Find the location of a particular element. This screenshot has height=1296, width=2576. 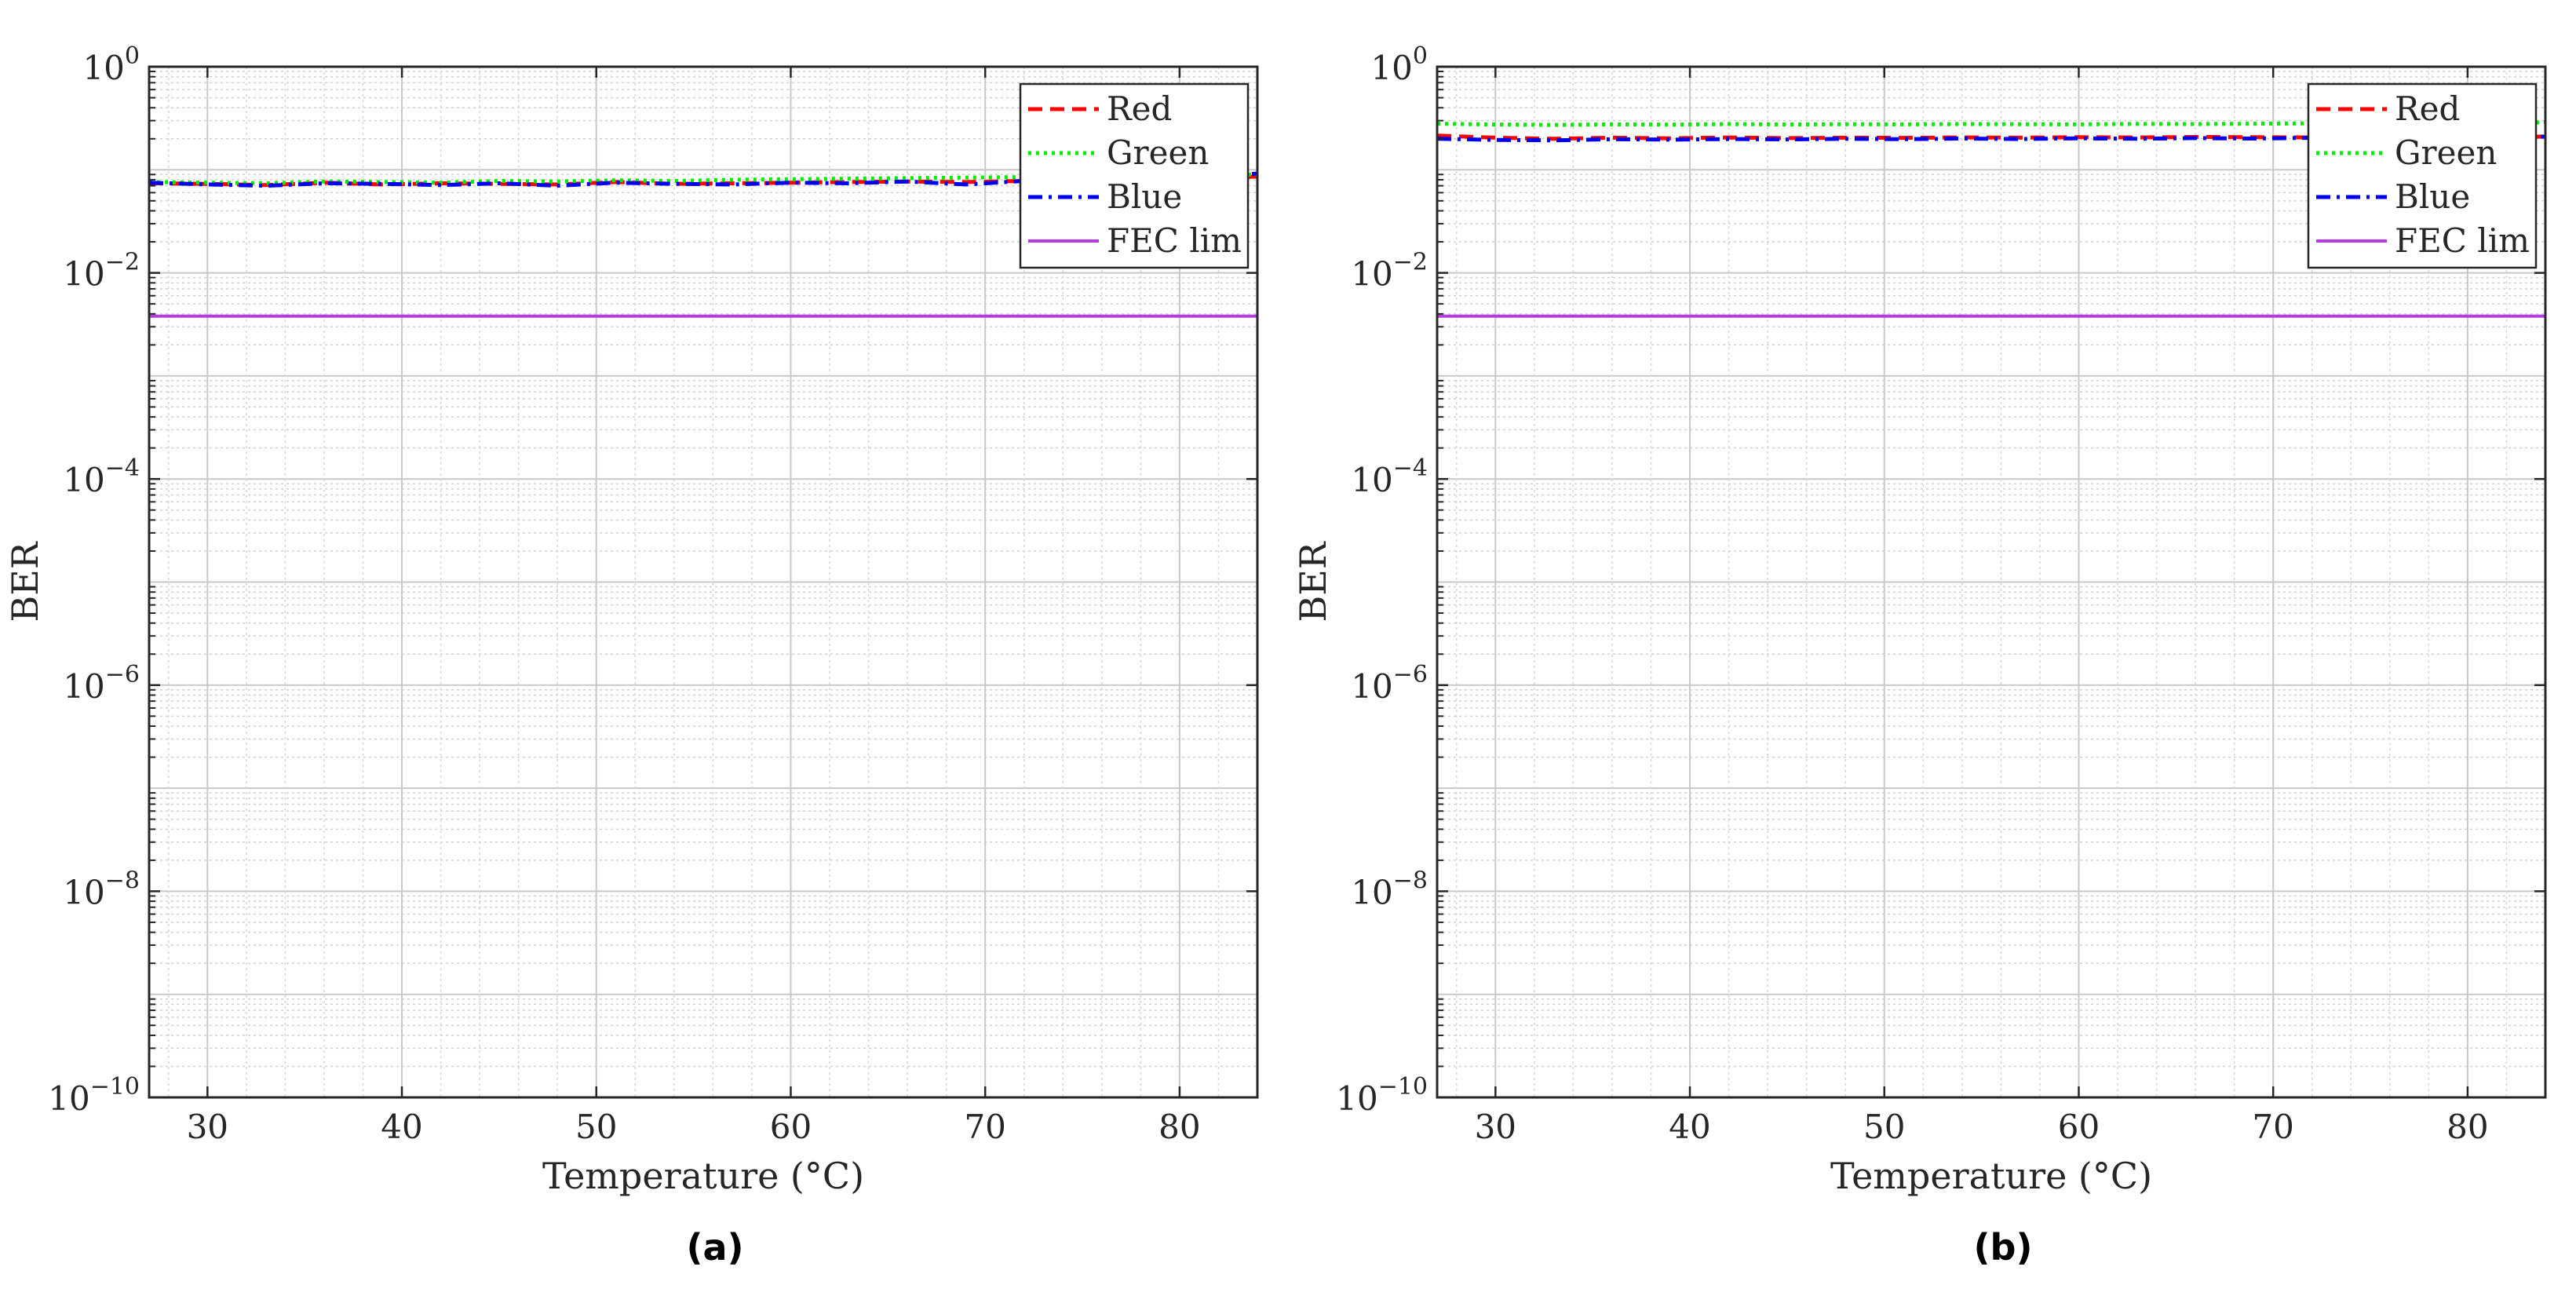

pb-x-tick-label: 70 is located at coordinates (2272, 1127).